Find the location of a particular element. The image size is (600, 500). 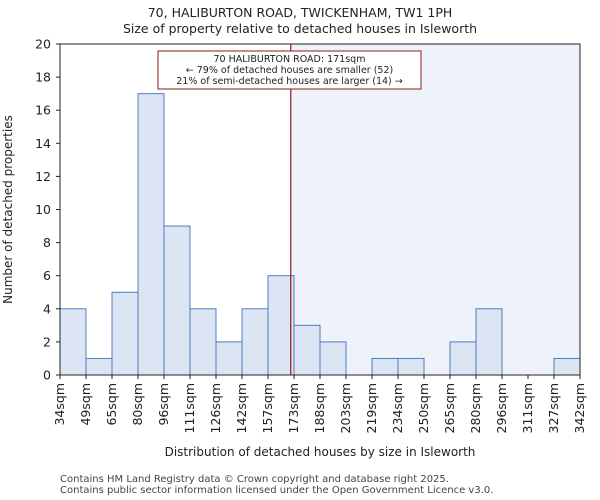

x-tick-label: 111sqm is located at coordinates (189, 408).